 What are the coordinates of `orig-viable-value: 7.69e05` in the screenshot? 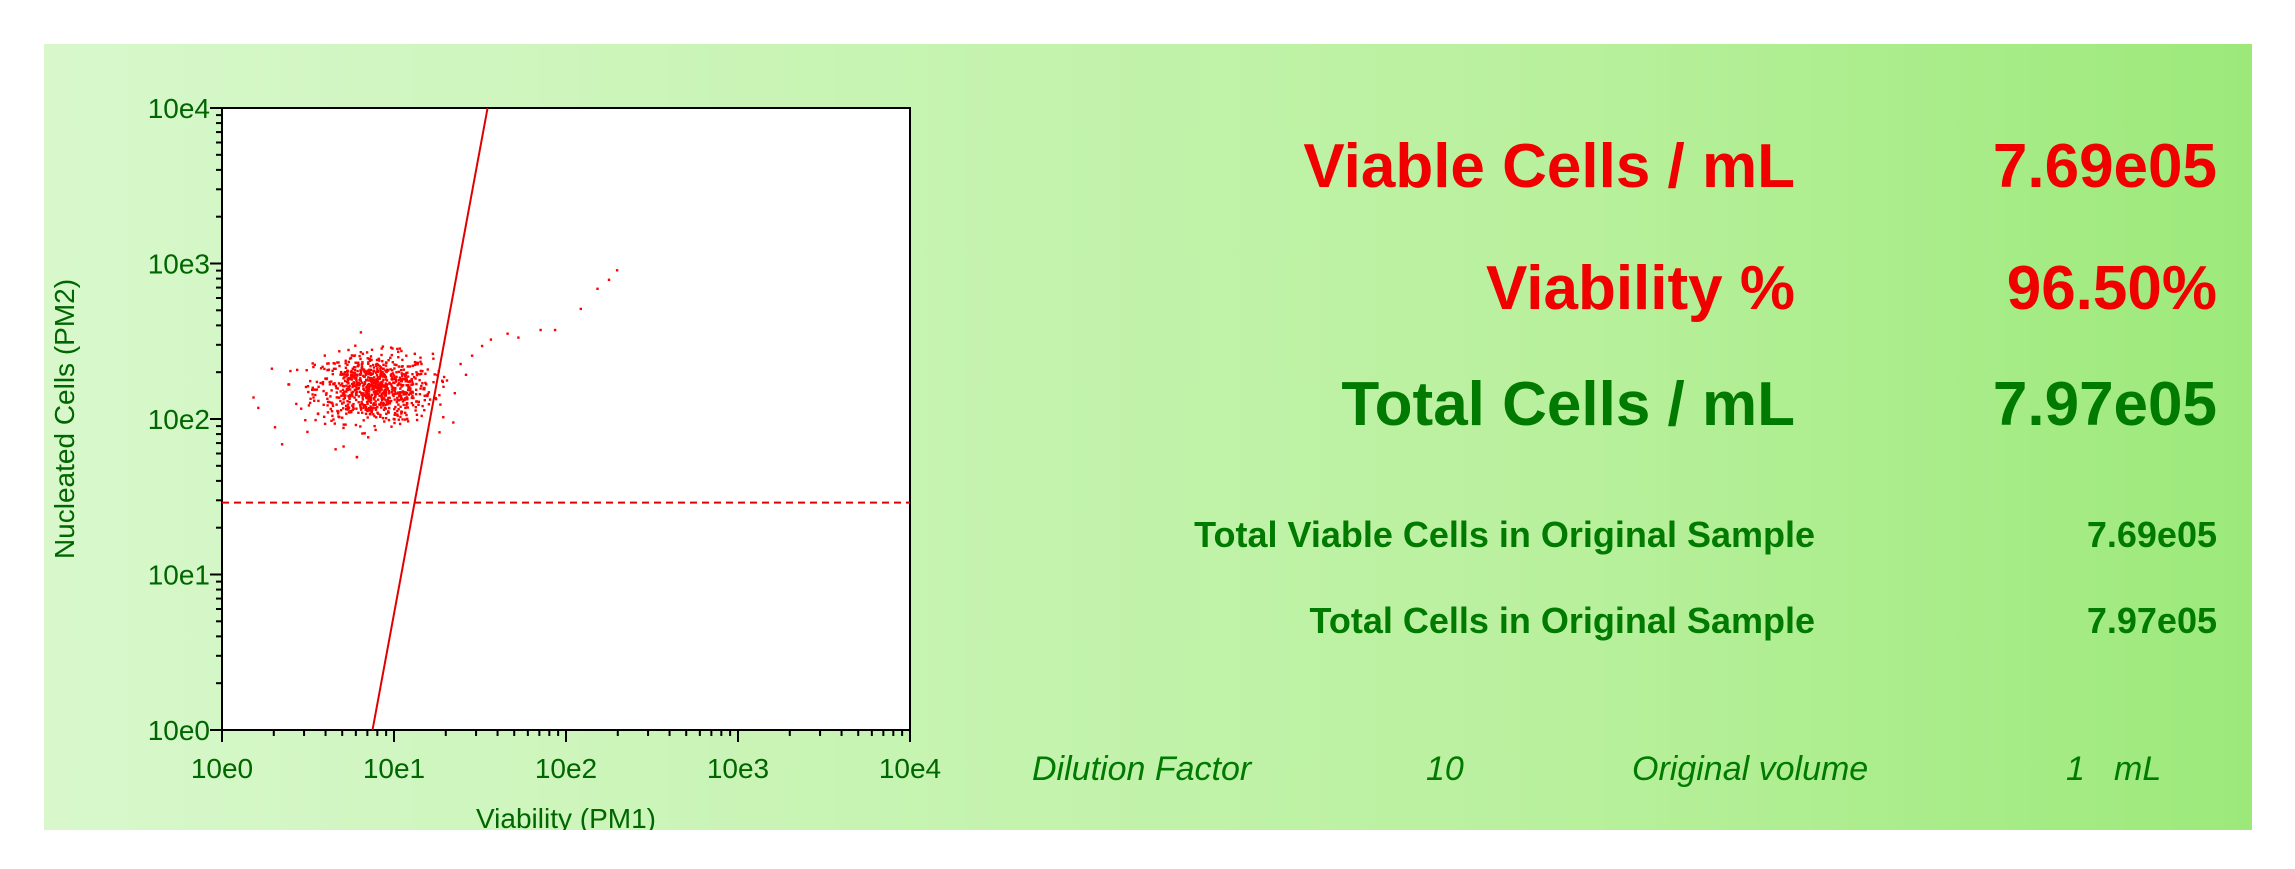 It's located at (2151, 534).